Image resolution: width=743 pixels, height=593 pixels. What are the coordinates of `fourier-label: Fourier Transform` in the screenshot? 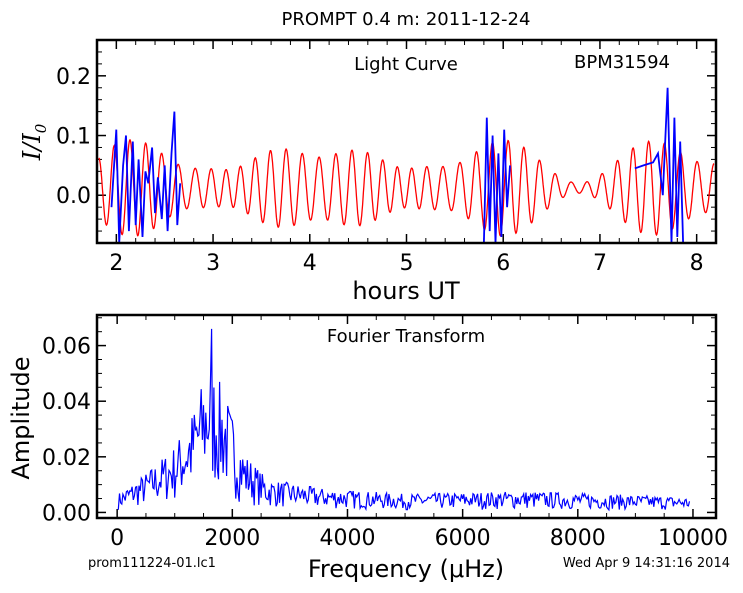 It's located at (406, 336).